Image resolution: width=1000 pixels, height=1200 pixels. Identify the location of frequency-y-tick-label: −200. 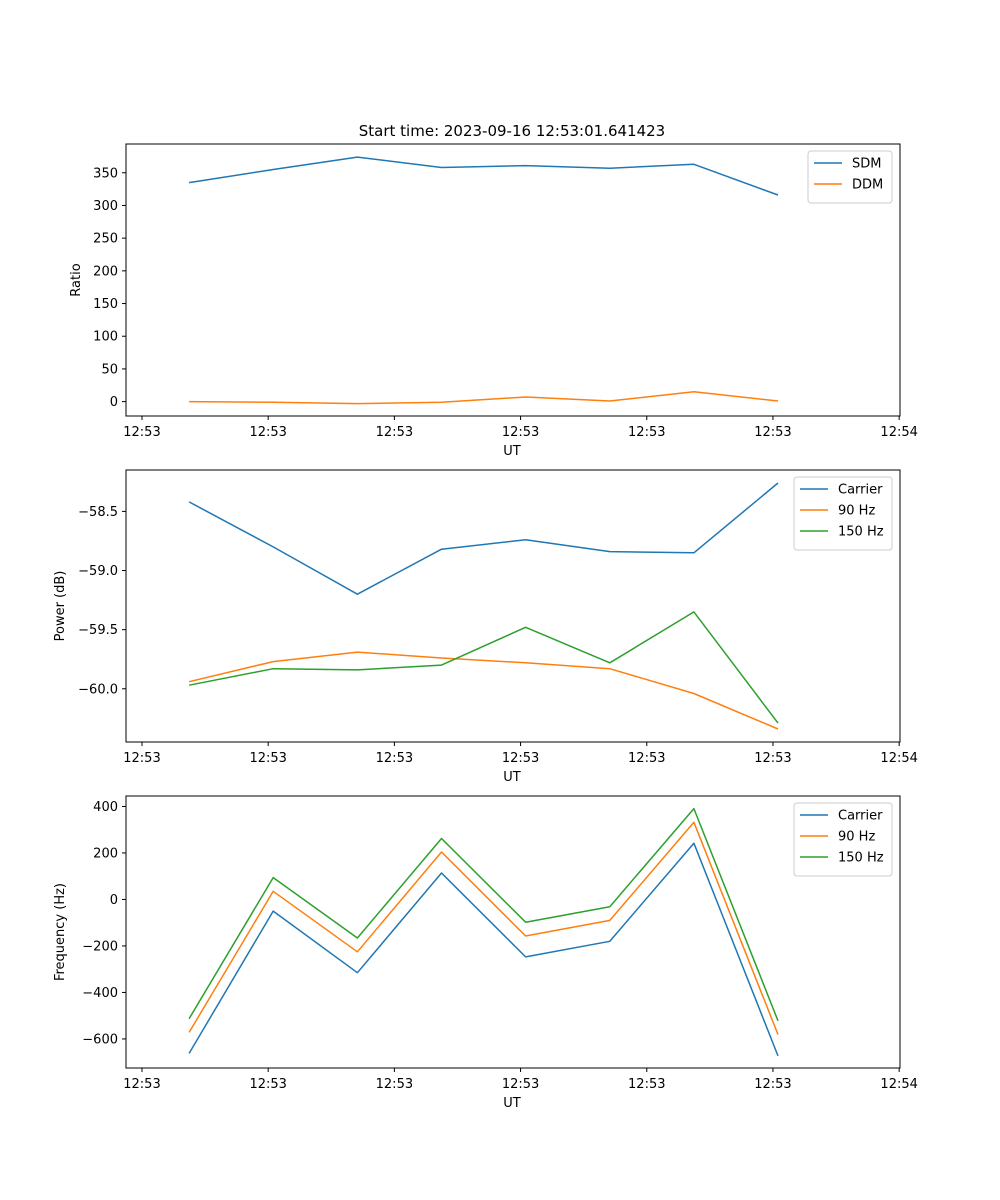
(100, 946).